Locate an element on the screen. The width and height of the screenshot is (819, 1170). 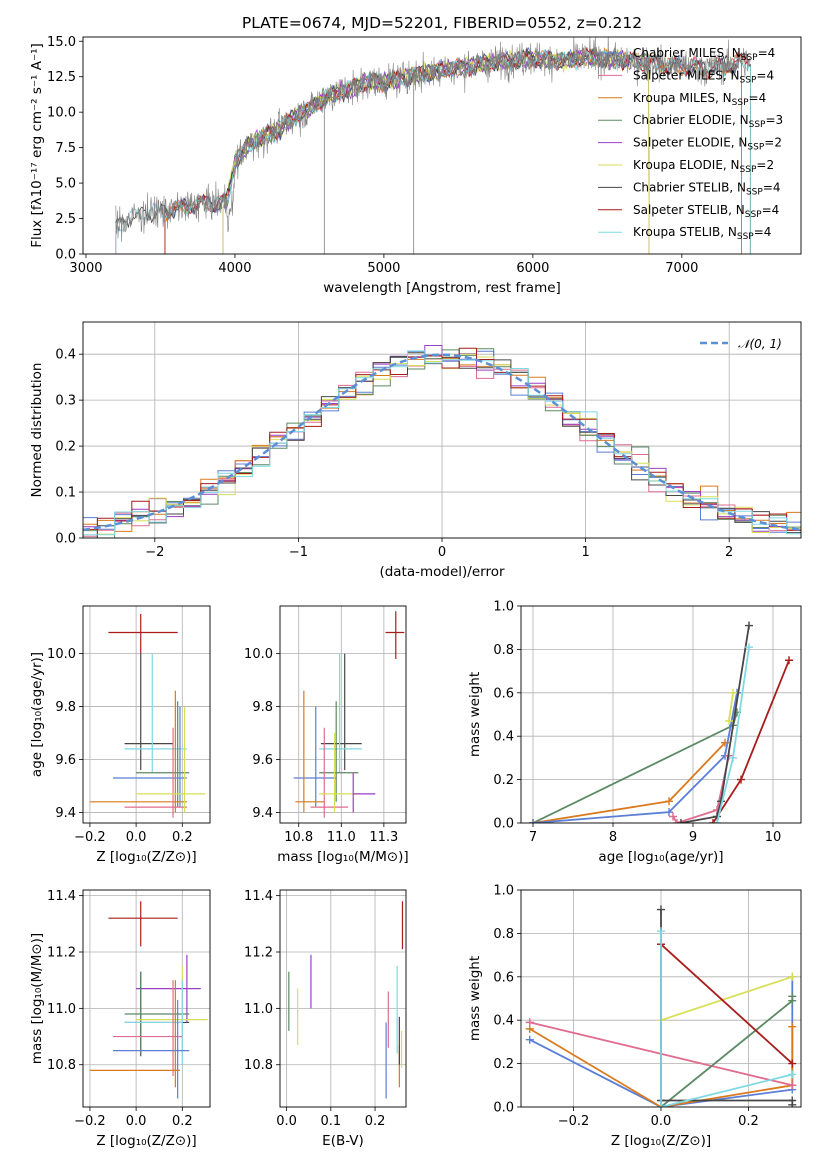
y-axis-label: mass weight is located at coordinates (475, 998).